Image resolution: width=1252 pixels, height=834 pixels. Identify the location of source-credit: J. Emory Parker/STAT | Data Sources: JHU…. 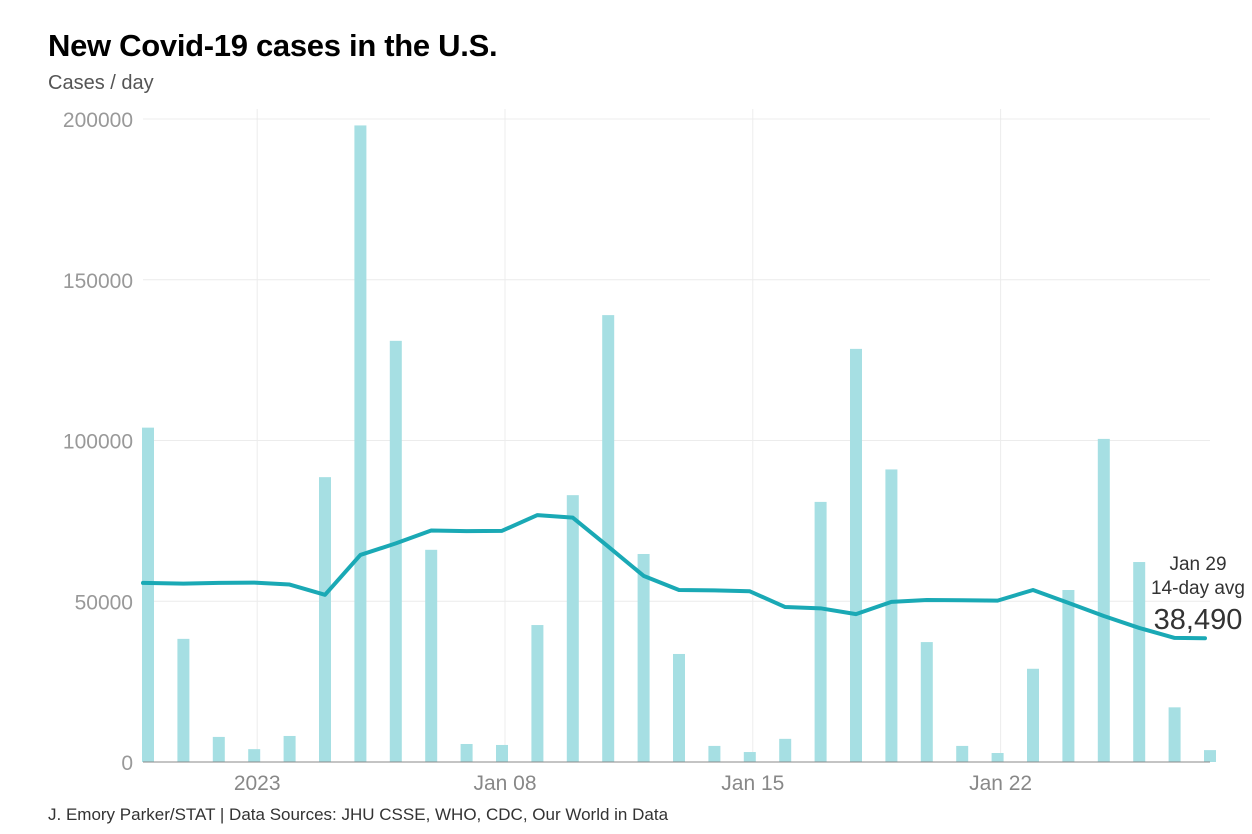
(358, 814).